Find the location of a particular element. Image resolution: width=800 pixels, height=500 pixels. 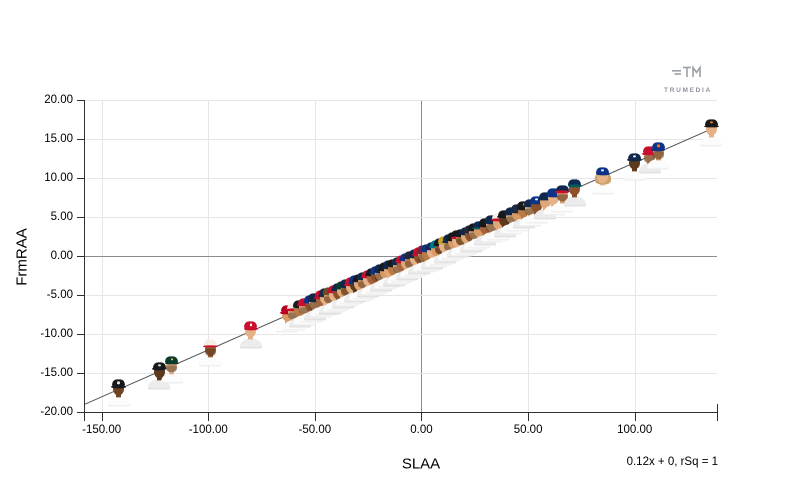

x-tick-label: 100.00 is located at coordinates (635, 430).